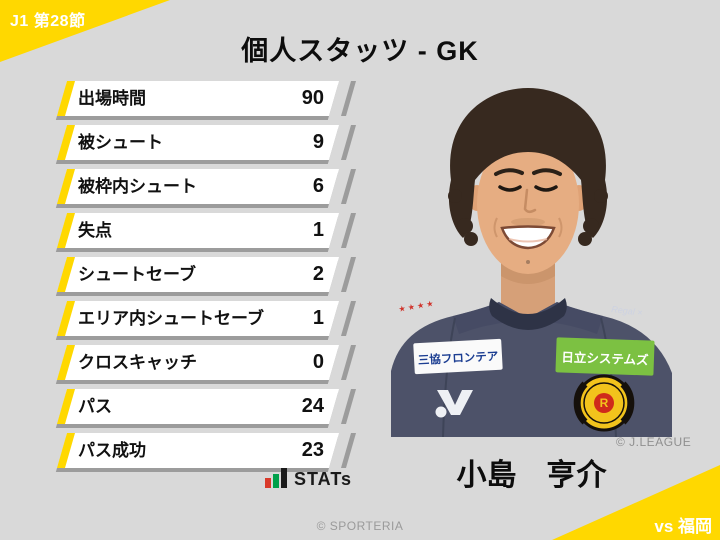 The image size is (720, 540). Describe the element at coordinates (318, 142) in the screenshot. I see `stat-value: 9` at that location.